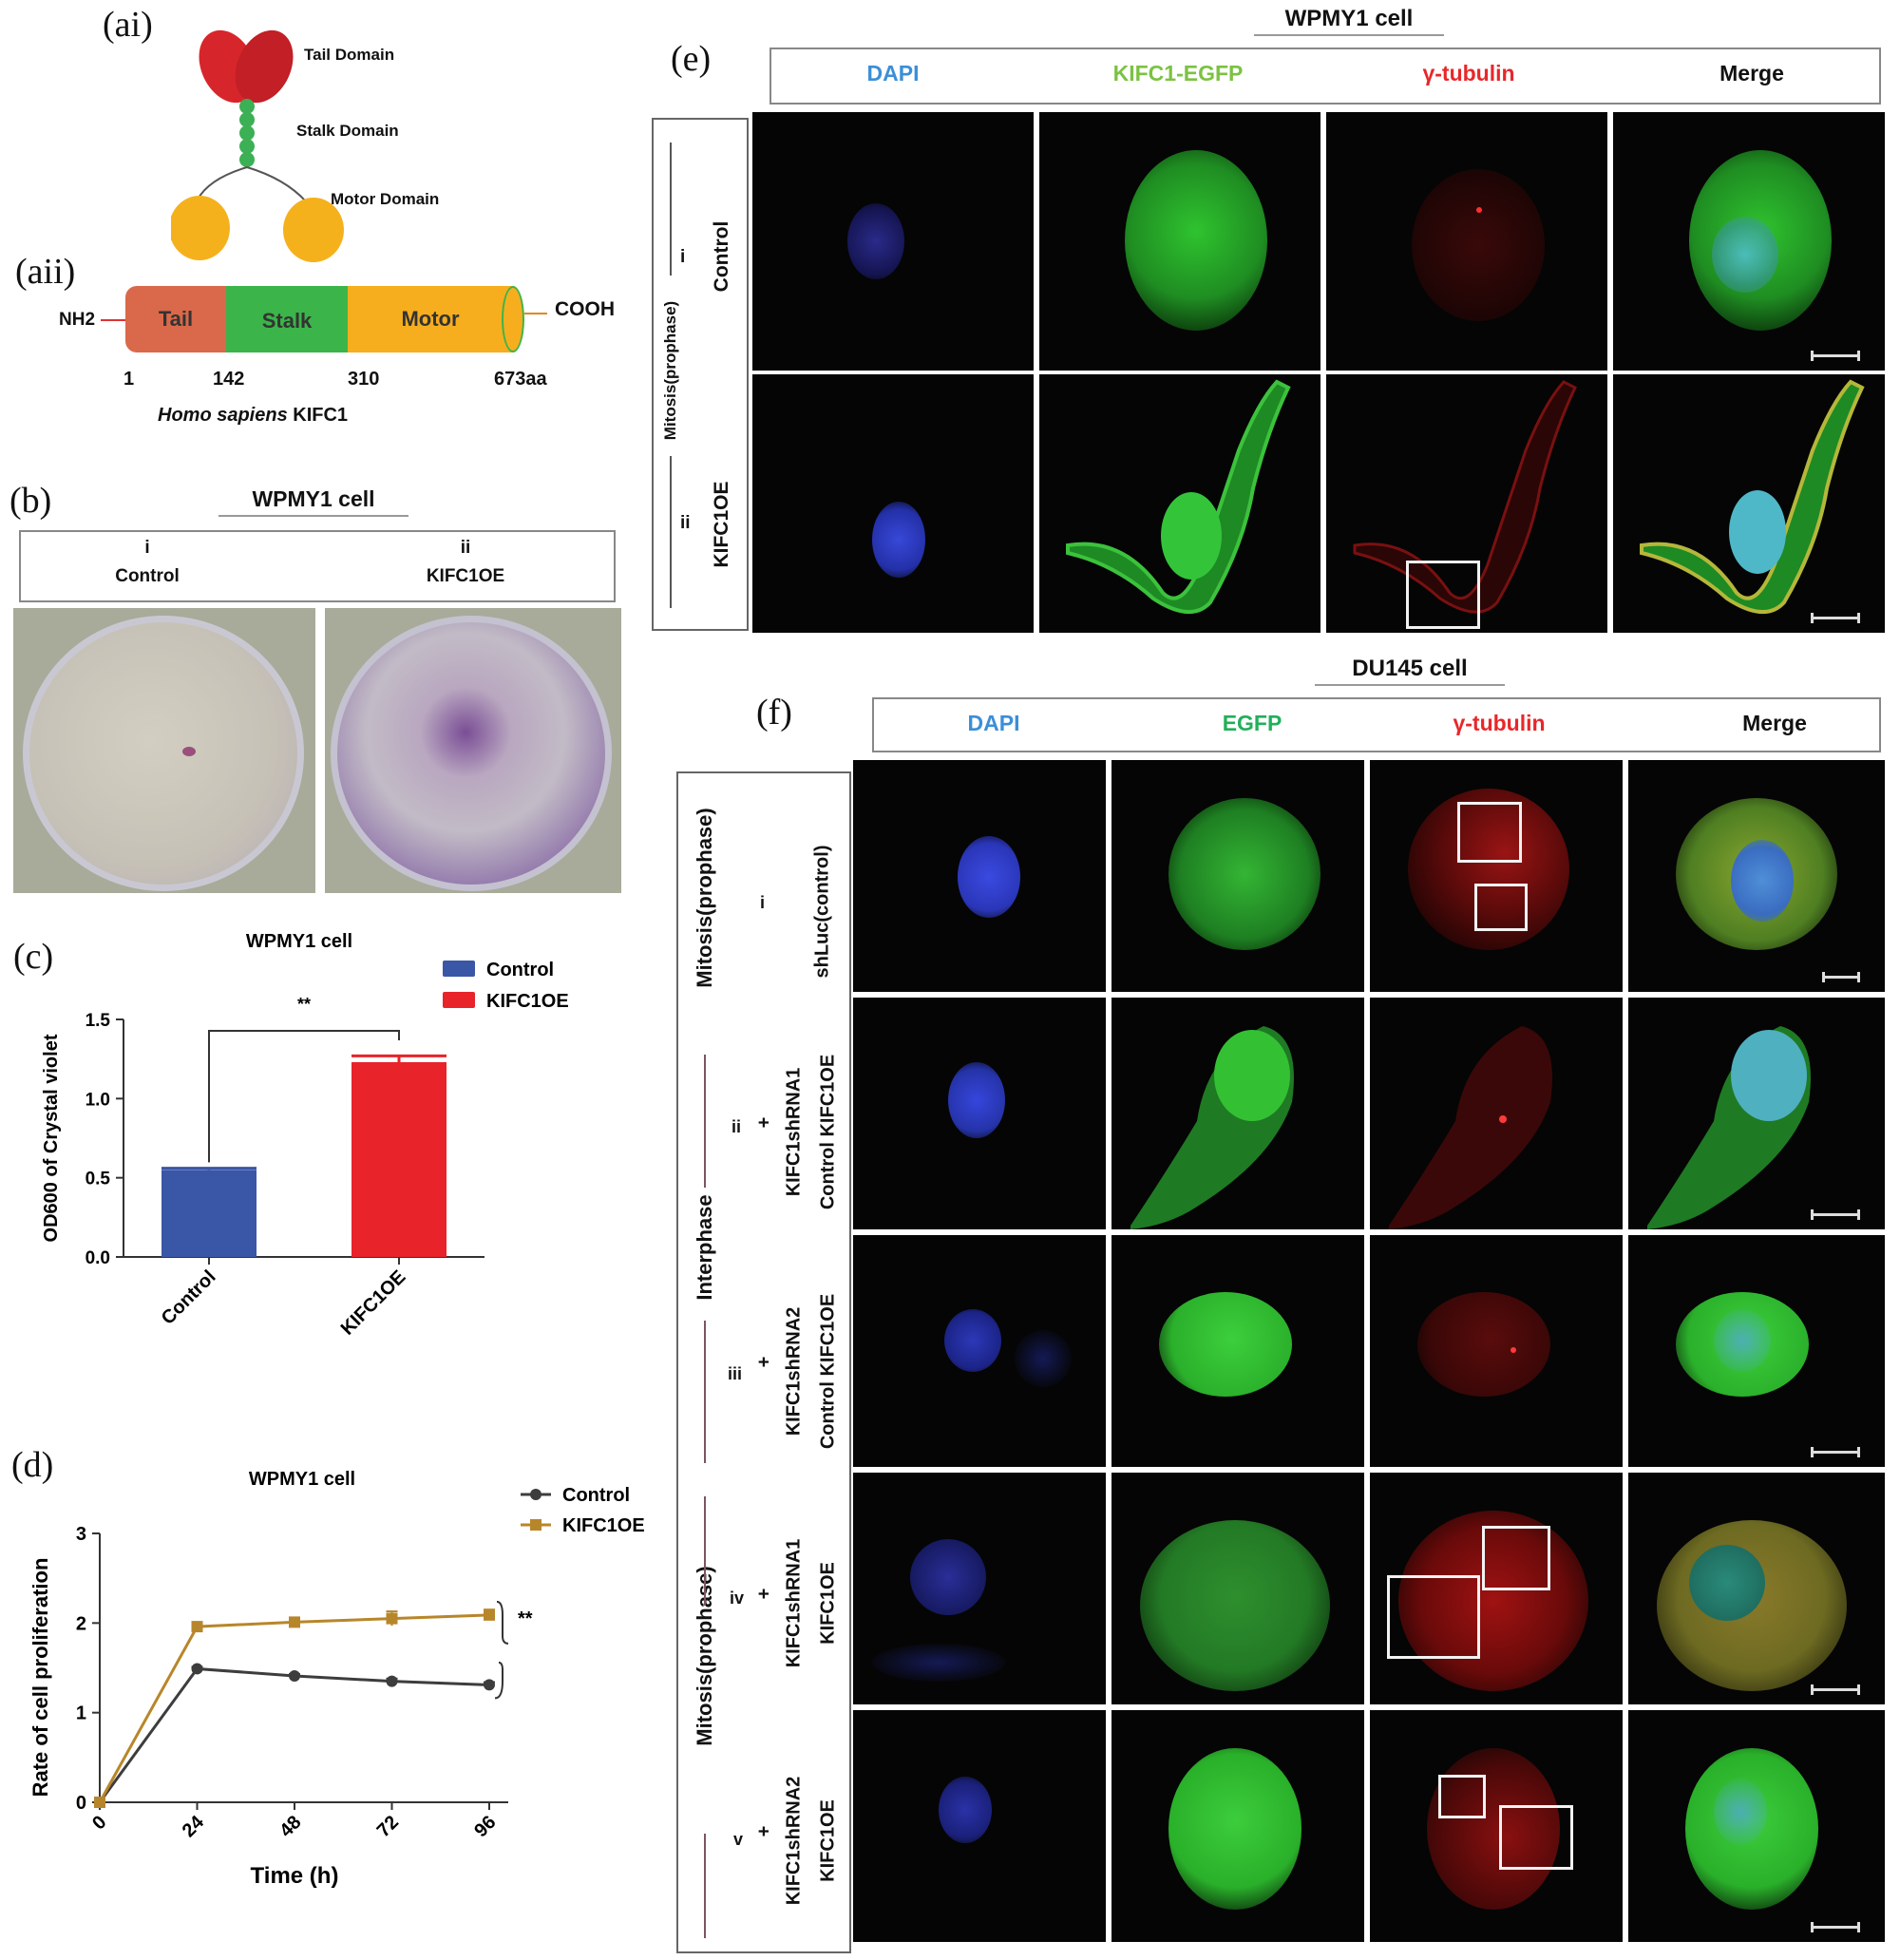 The image size is (1900, 1960). I want to click on position-142: 142, so click(229, 379).